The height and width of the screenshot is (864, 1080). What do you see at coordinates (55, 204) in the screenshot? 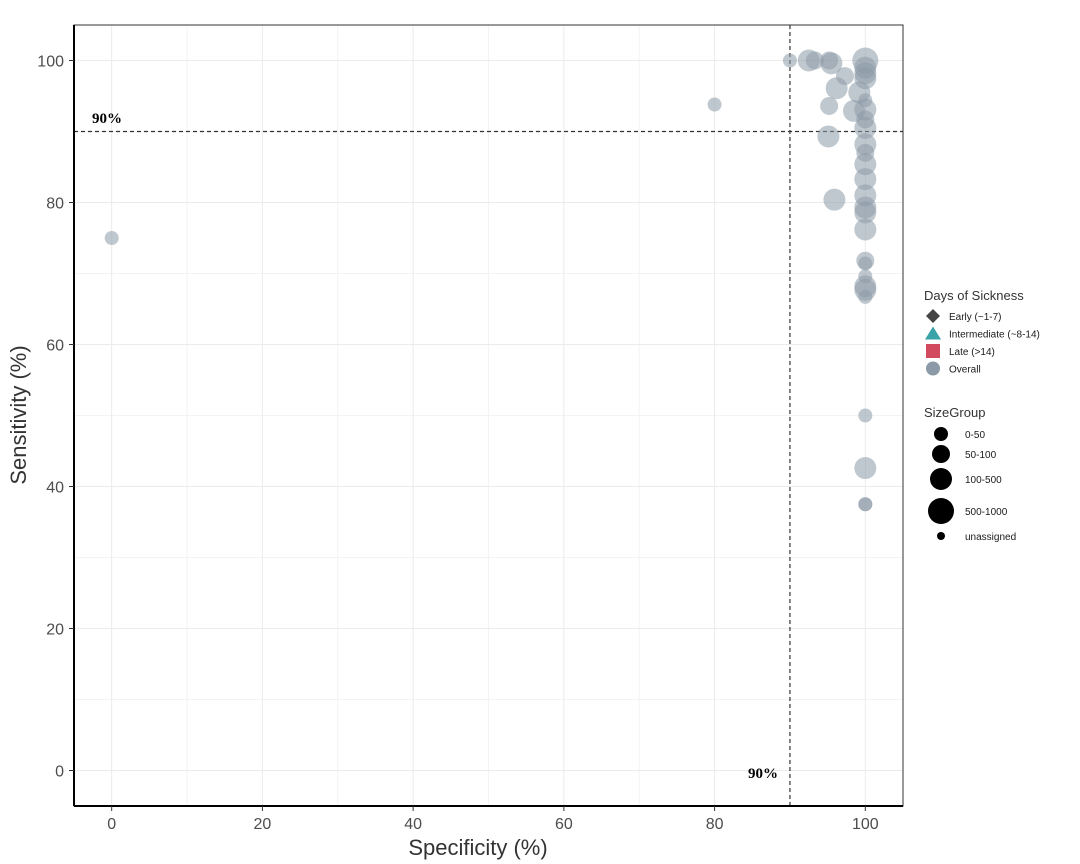
I see `y-tick-label: 80` at bounding box center [55, 204].